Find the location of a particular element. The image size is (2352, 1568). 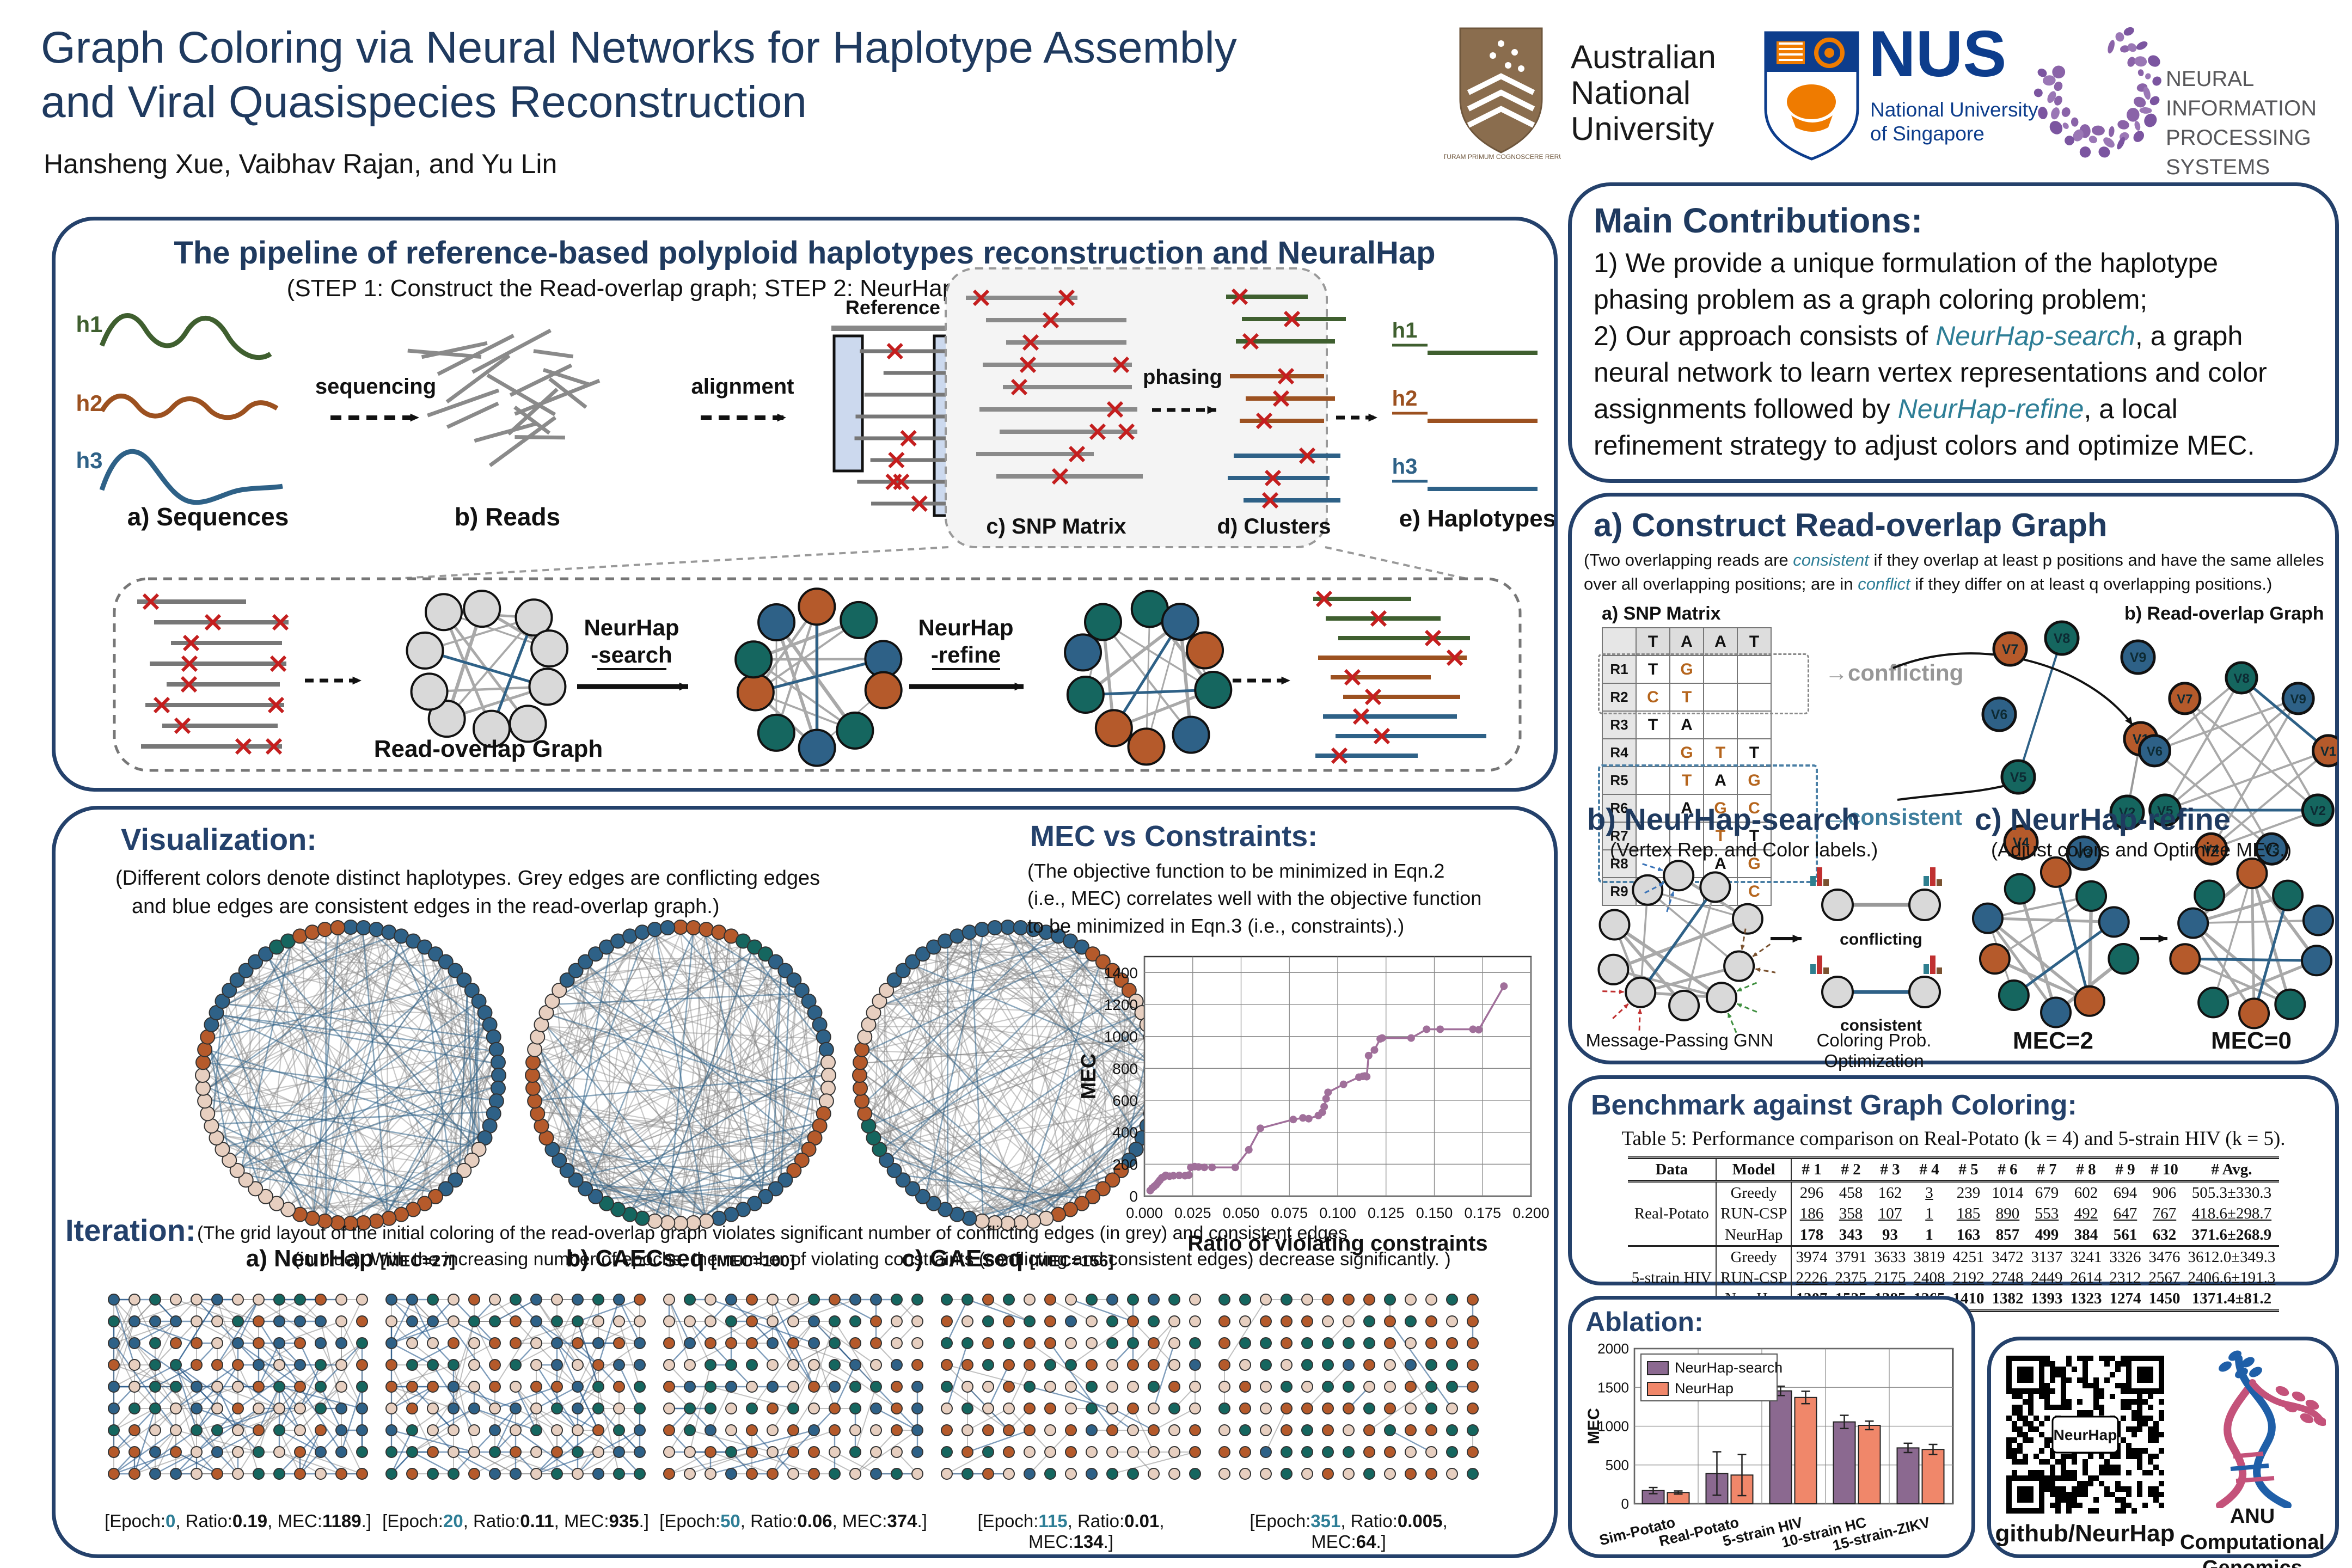

svg-text: V9 is located at coordinates (2298, 699).